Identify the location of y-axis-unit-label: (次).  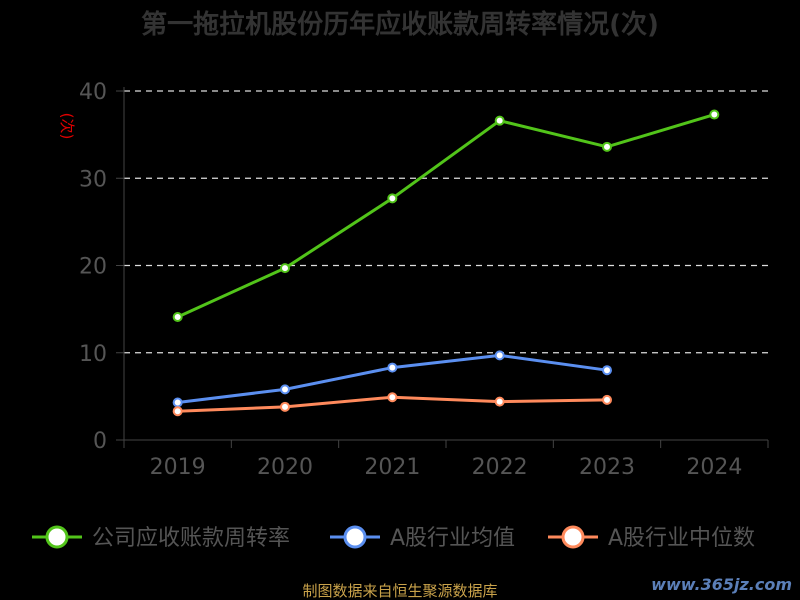
(67, 126).